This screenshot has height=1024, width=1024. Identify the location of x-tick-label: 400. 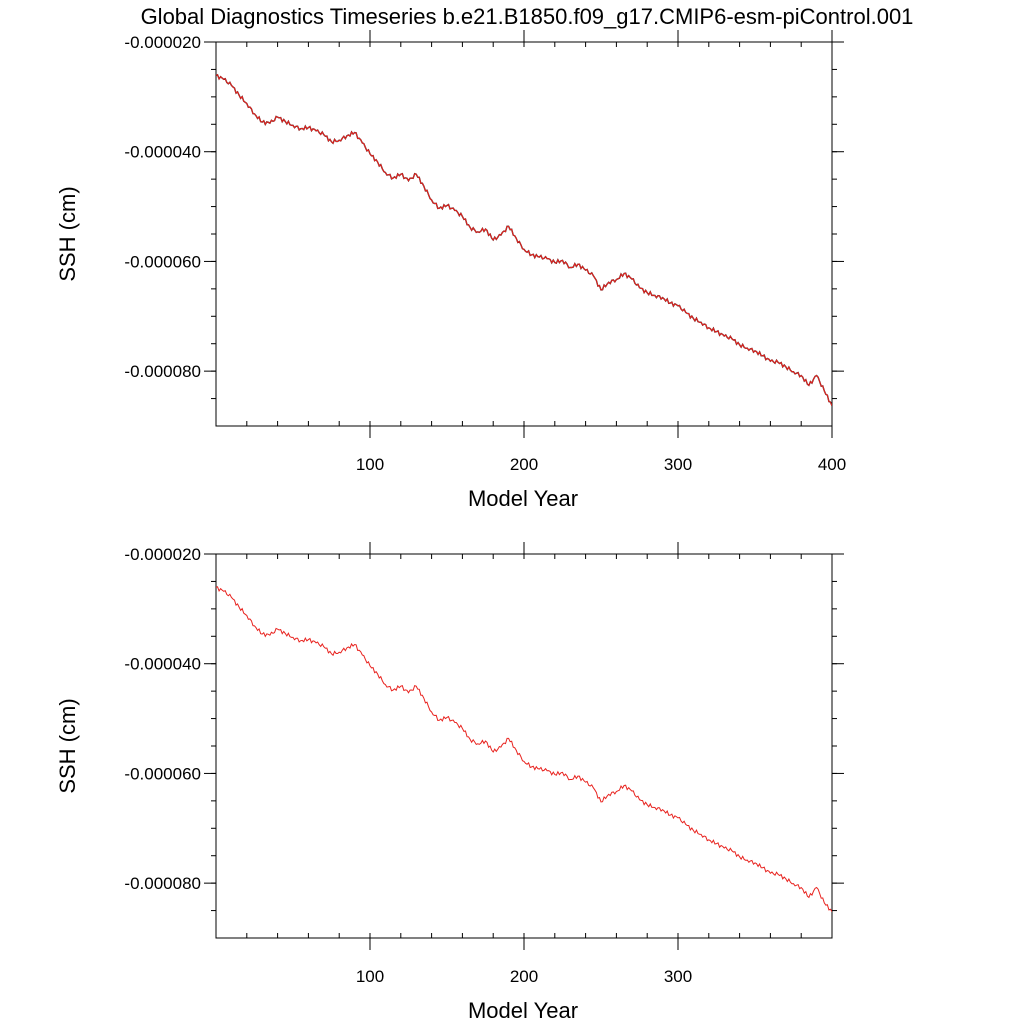
(832, 464).